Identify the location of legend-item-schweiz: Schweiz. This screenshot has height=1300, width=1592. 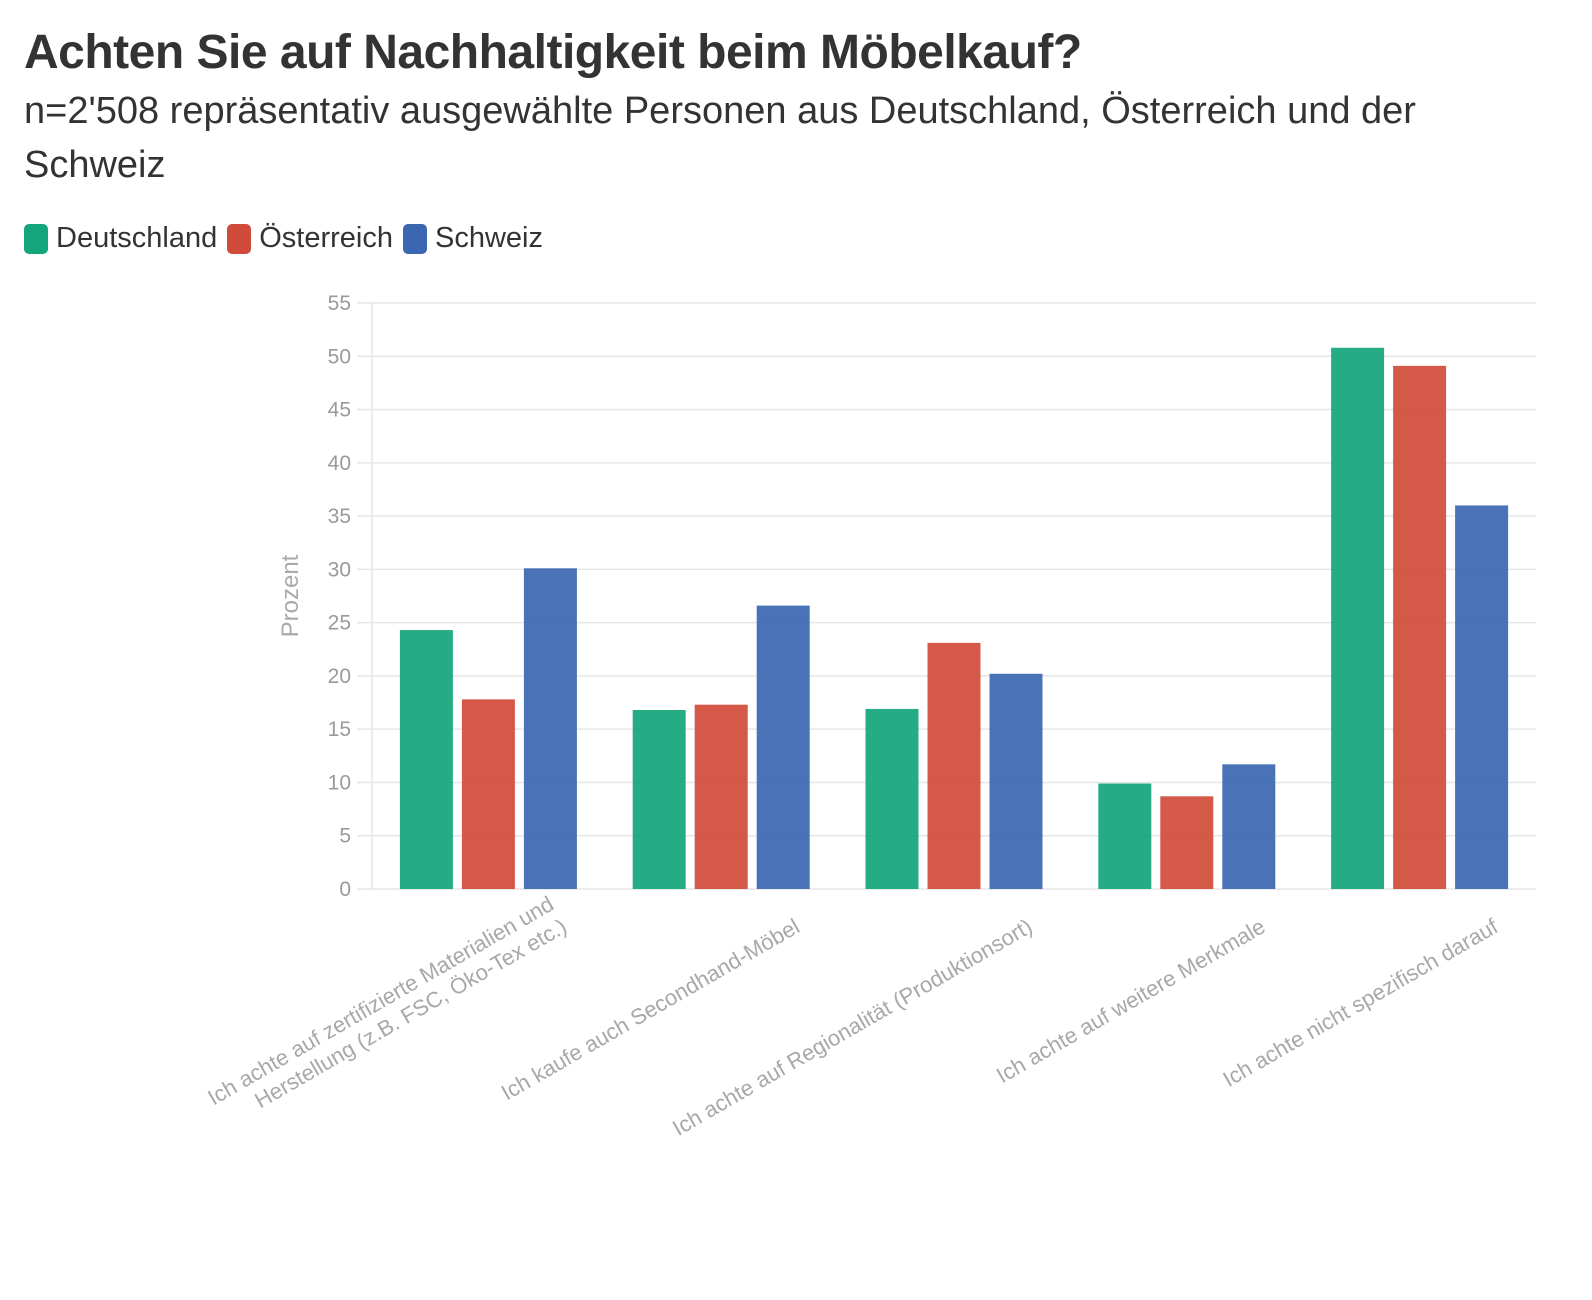
(472, 238).